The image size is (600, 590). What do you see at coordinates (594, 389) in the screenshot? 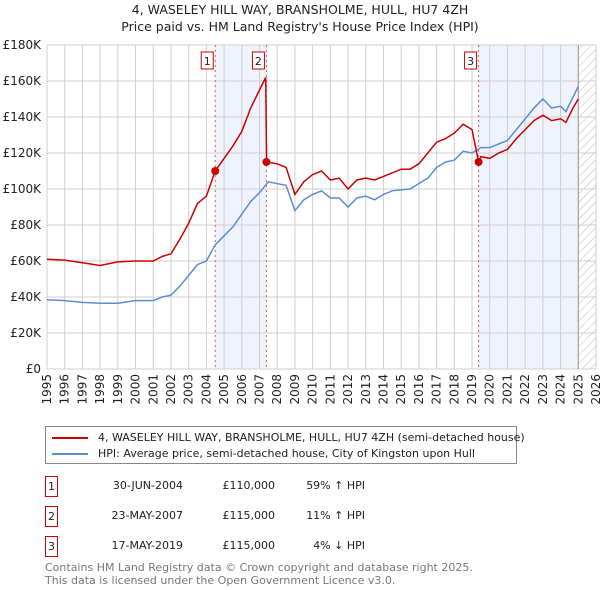
I see `x-tick-label: 2026` at bounding box center [594, 389].